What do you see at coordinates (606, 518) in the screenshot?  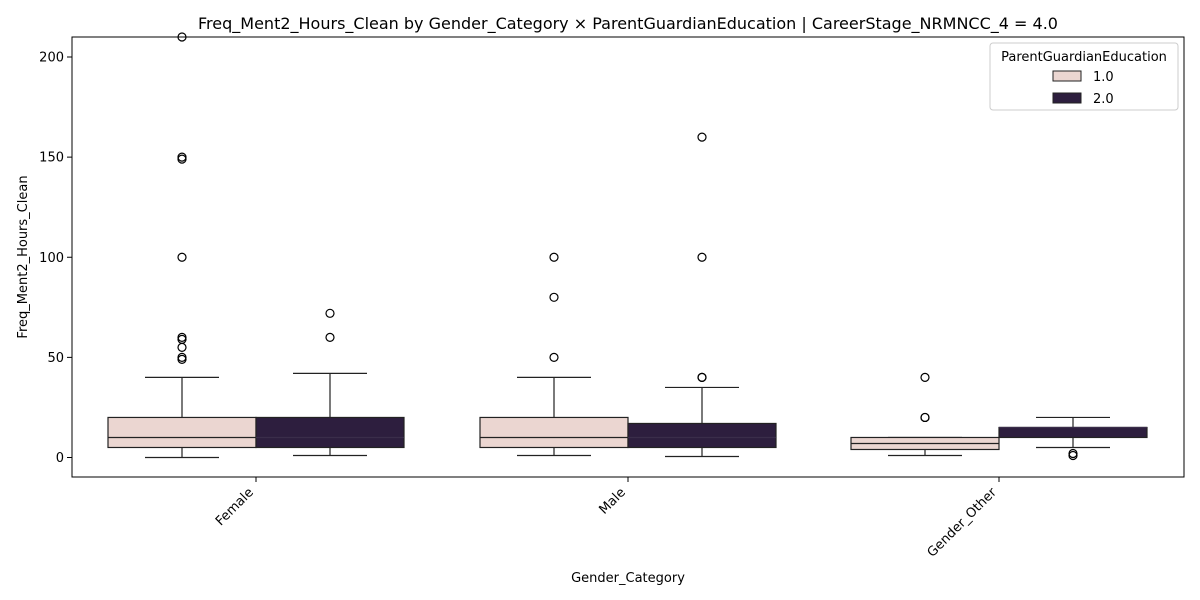 I see `x-axis: Female Male Gender_Other` at bounding box center [606, 518].